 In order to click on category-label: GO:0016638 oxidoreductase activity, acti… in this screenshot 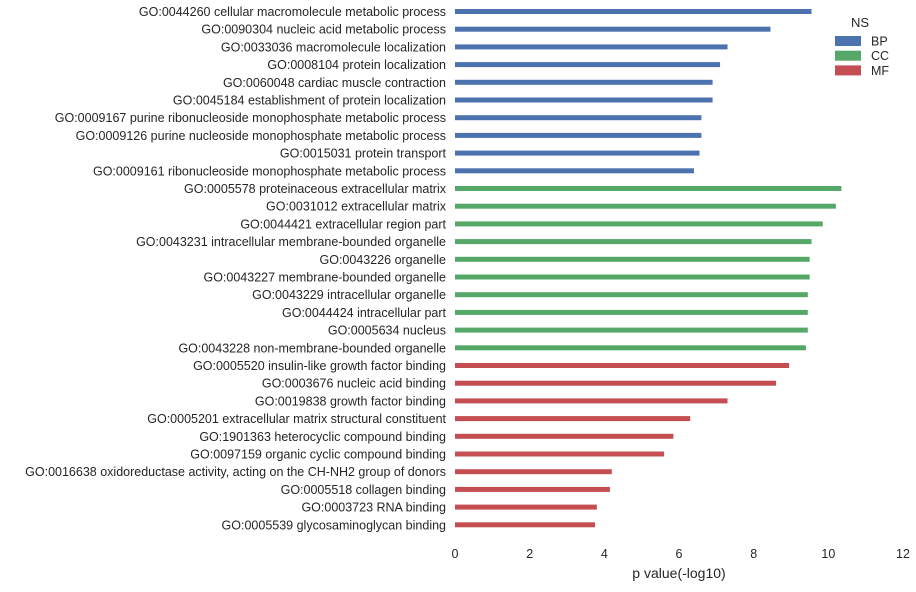, I will do `click(235, 472)`.